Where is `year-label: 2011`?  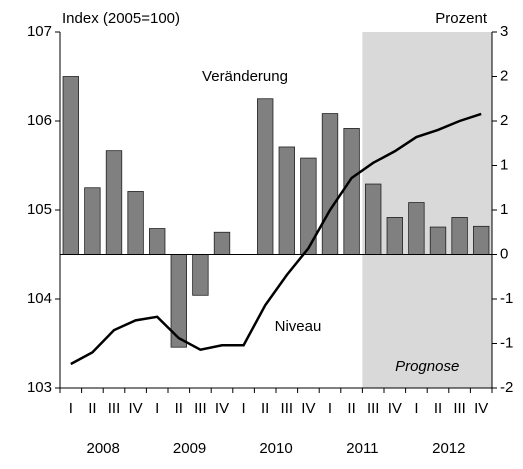
year-label: 2011 is located at coordinates (362, 448).